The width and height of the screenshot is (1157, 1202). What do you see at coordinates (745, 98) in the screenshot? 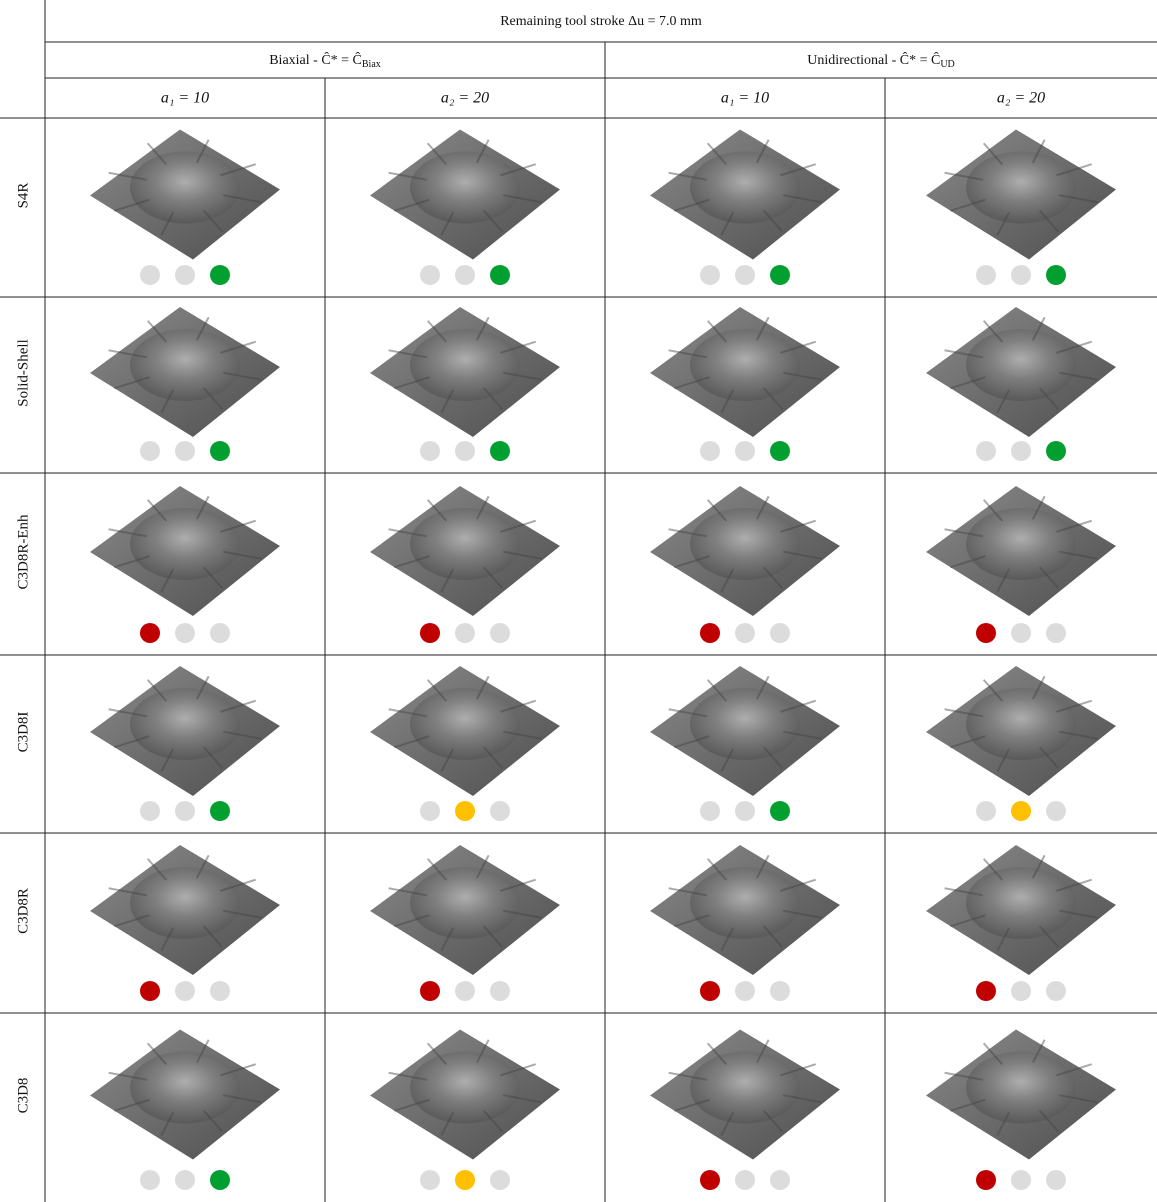
I see `column-label: a₁ = 10` at bounding box center [745, 98].